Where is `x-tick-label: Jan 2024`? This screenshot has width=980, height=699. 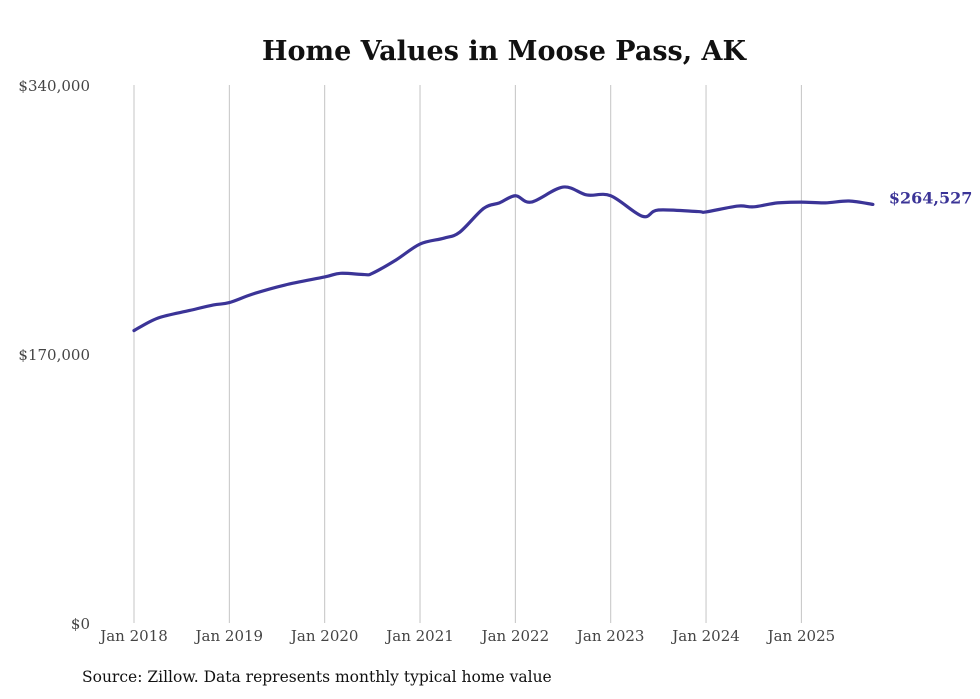
x-tick-label: Jan 2024 is located at coordinates (705, 636).